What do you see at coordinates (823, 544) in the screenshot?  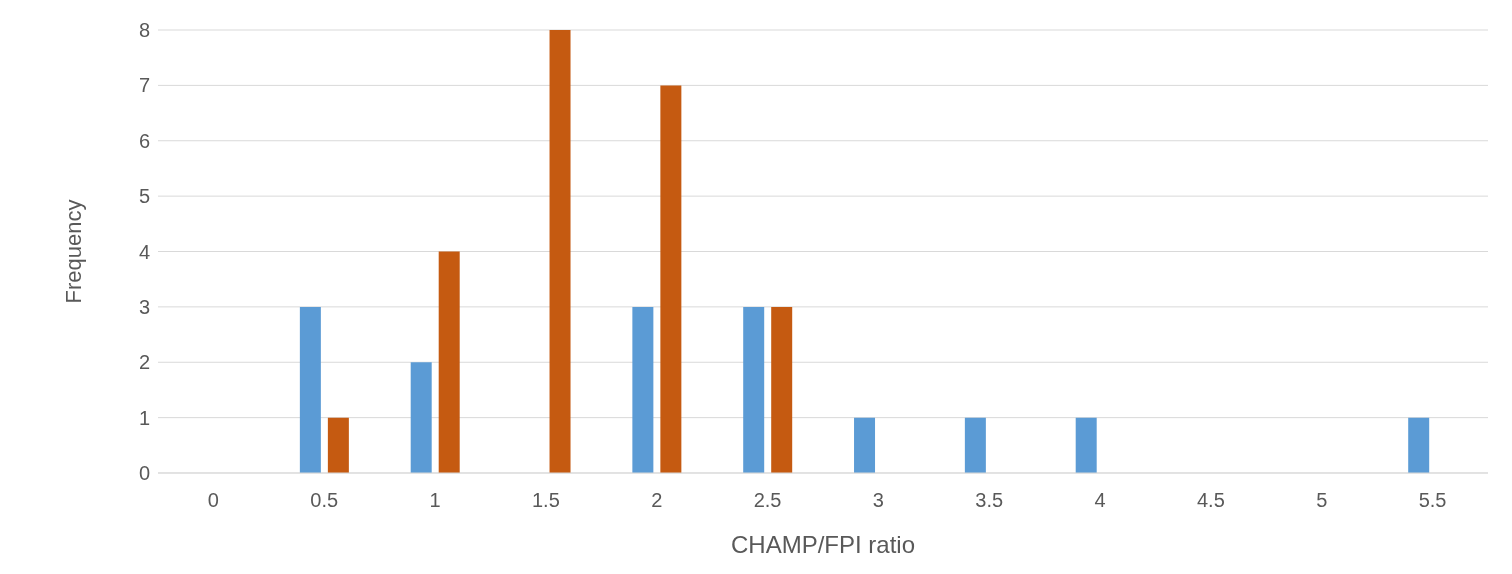 I see `x-axis-title: CHAMP/FPI ratio` at bounding box center [823, 544].